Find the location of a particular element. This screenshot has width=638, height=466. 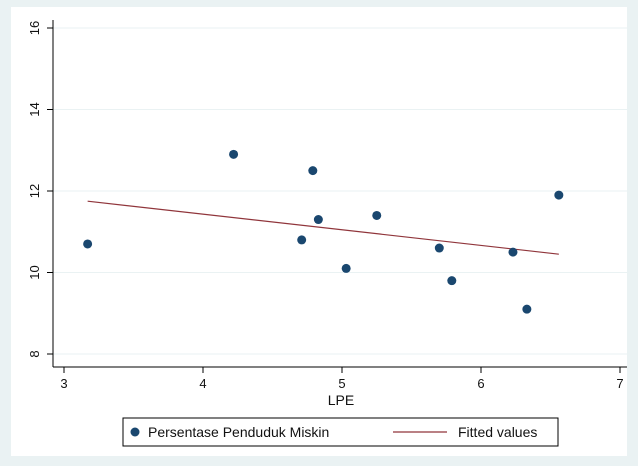

y-axis-ticks: 8 10 12 14 16 is located at coordinates (40, 189).